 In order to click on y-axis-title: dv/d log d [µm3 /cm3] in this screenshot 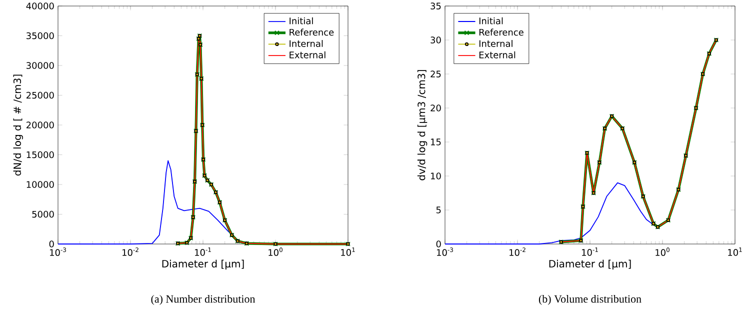, I will do `click(422, 125)`.